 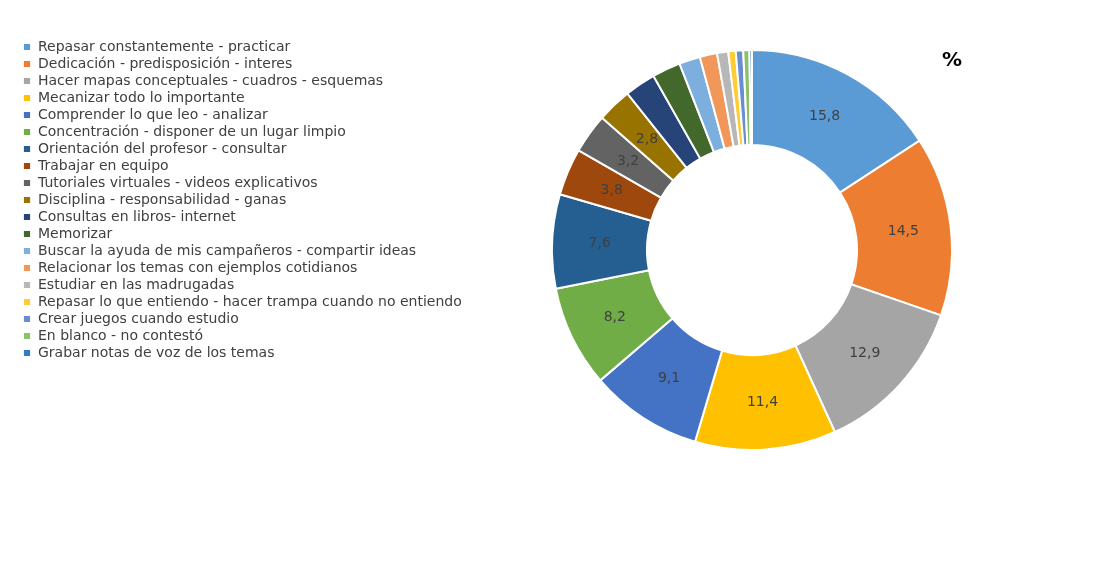 I want to click on legend-label: Orientación del profesor - consultar, so click(x=162, y=148).